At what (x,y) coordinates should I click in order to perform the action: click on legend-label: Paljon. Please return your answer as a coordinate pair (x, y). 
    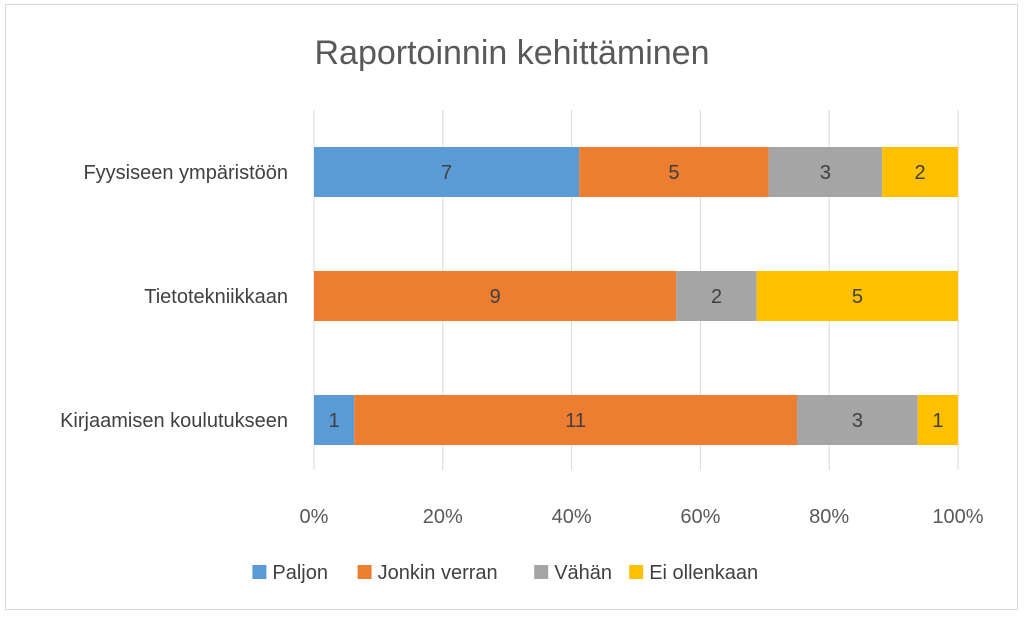
    Looking at the image, I should click on (300, 573).